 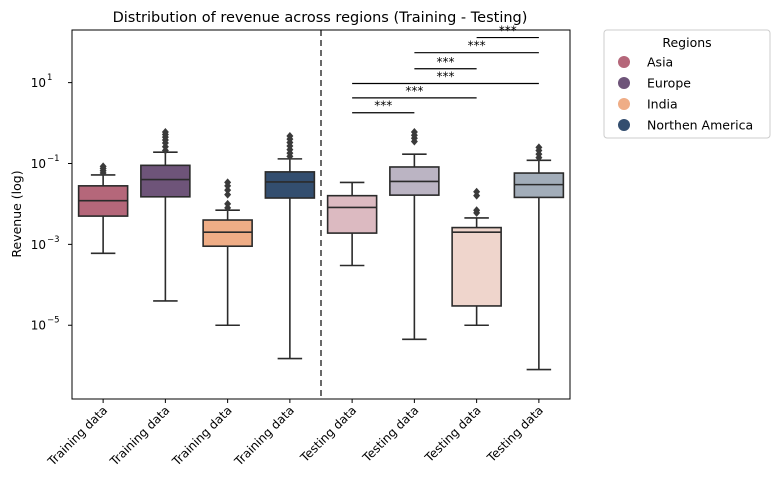 What do you see at coordinates (686, 42) in the screenshot?
I see `legend-title: Regions` at bounding box center [686, 42].